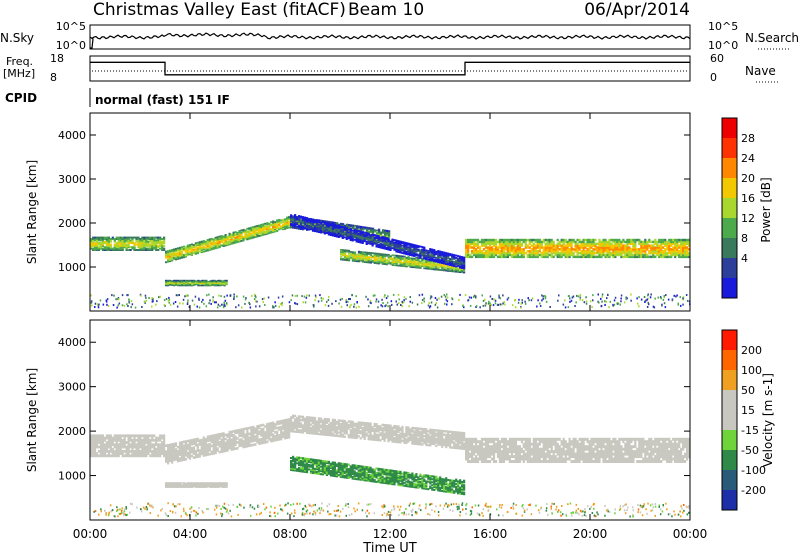 This screenshot has height=558, width=800. I want to click on colorbar-segment, so click(729, 168).